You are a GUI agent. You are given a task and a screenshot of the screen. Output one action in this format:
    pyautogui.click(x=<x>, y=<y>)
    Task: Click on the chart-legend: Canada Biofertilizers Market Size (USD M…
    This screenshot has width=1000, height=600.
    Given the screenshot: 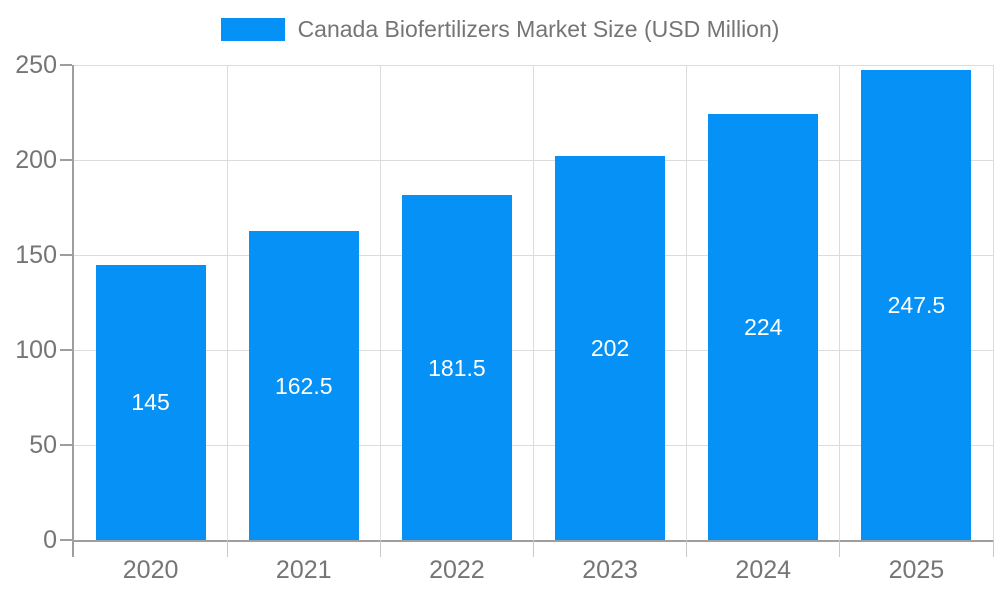 What is the action you would take?
    pyautogui.click(x=500, y=29)
    